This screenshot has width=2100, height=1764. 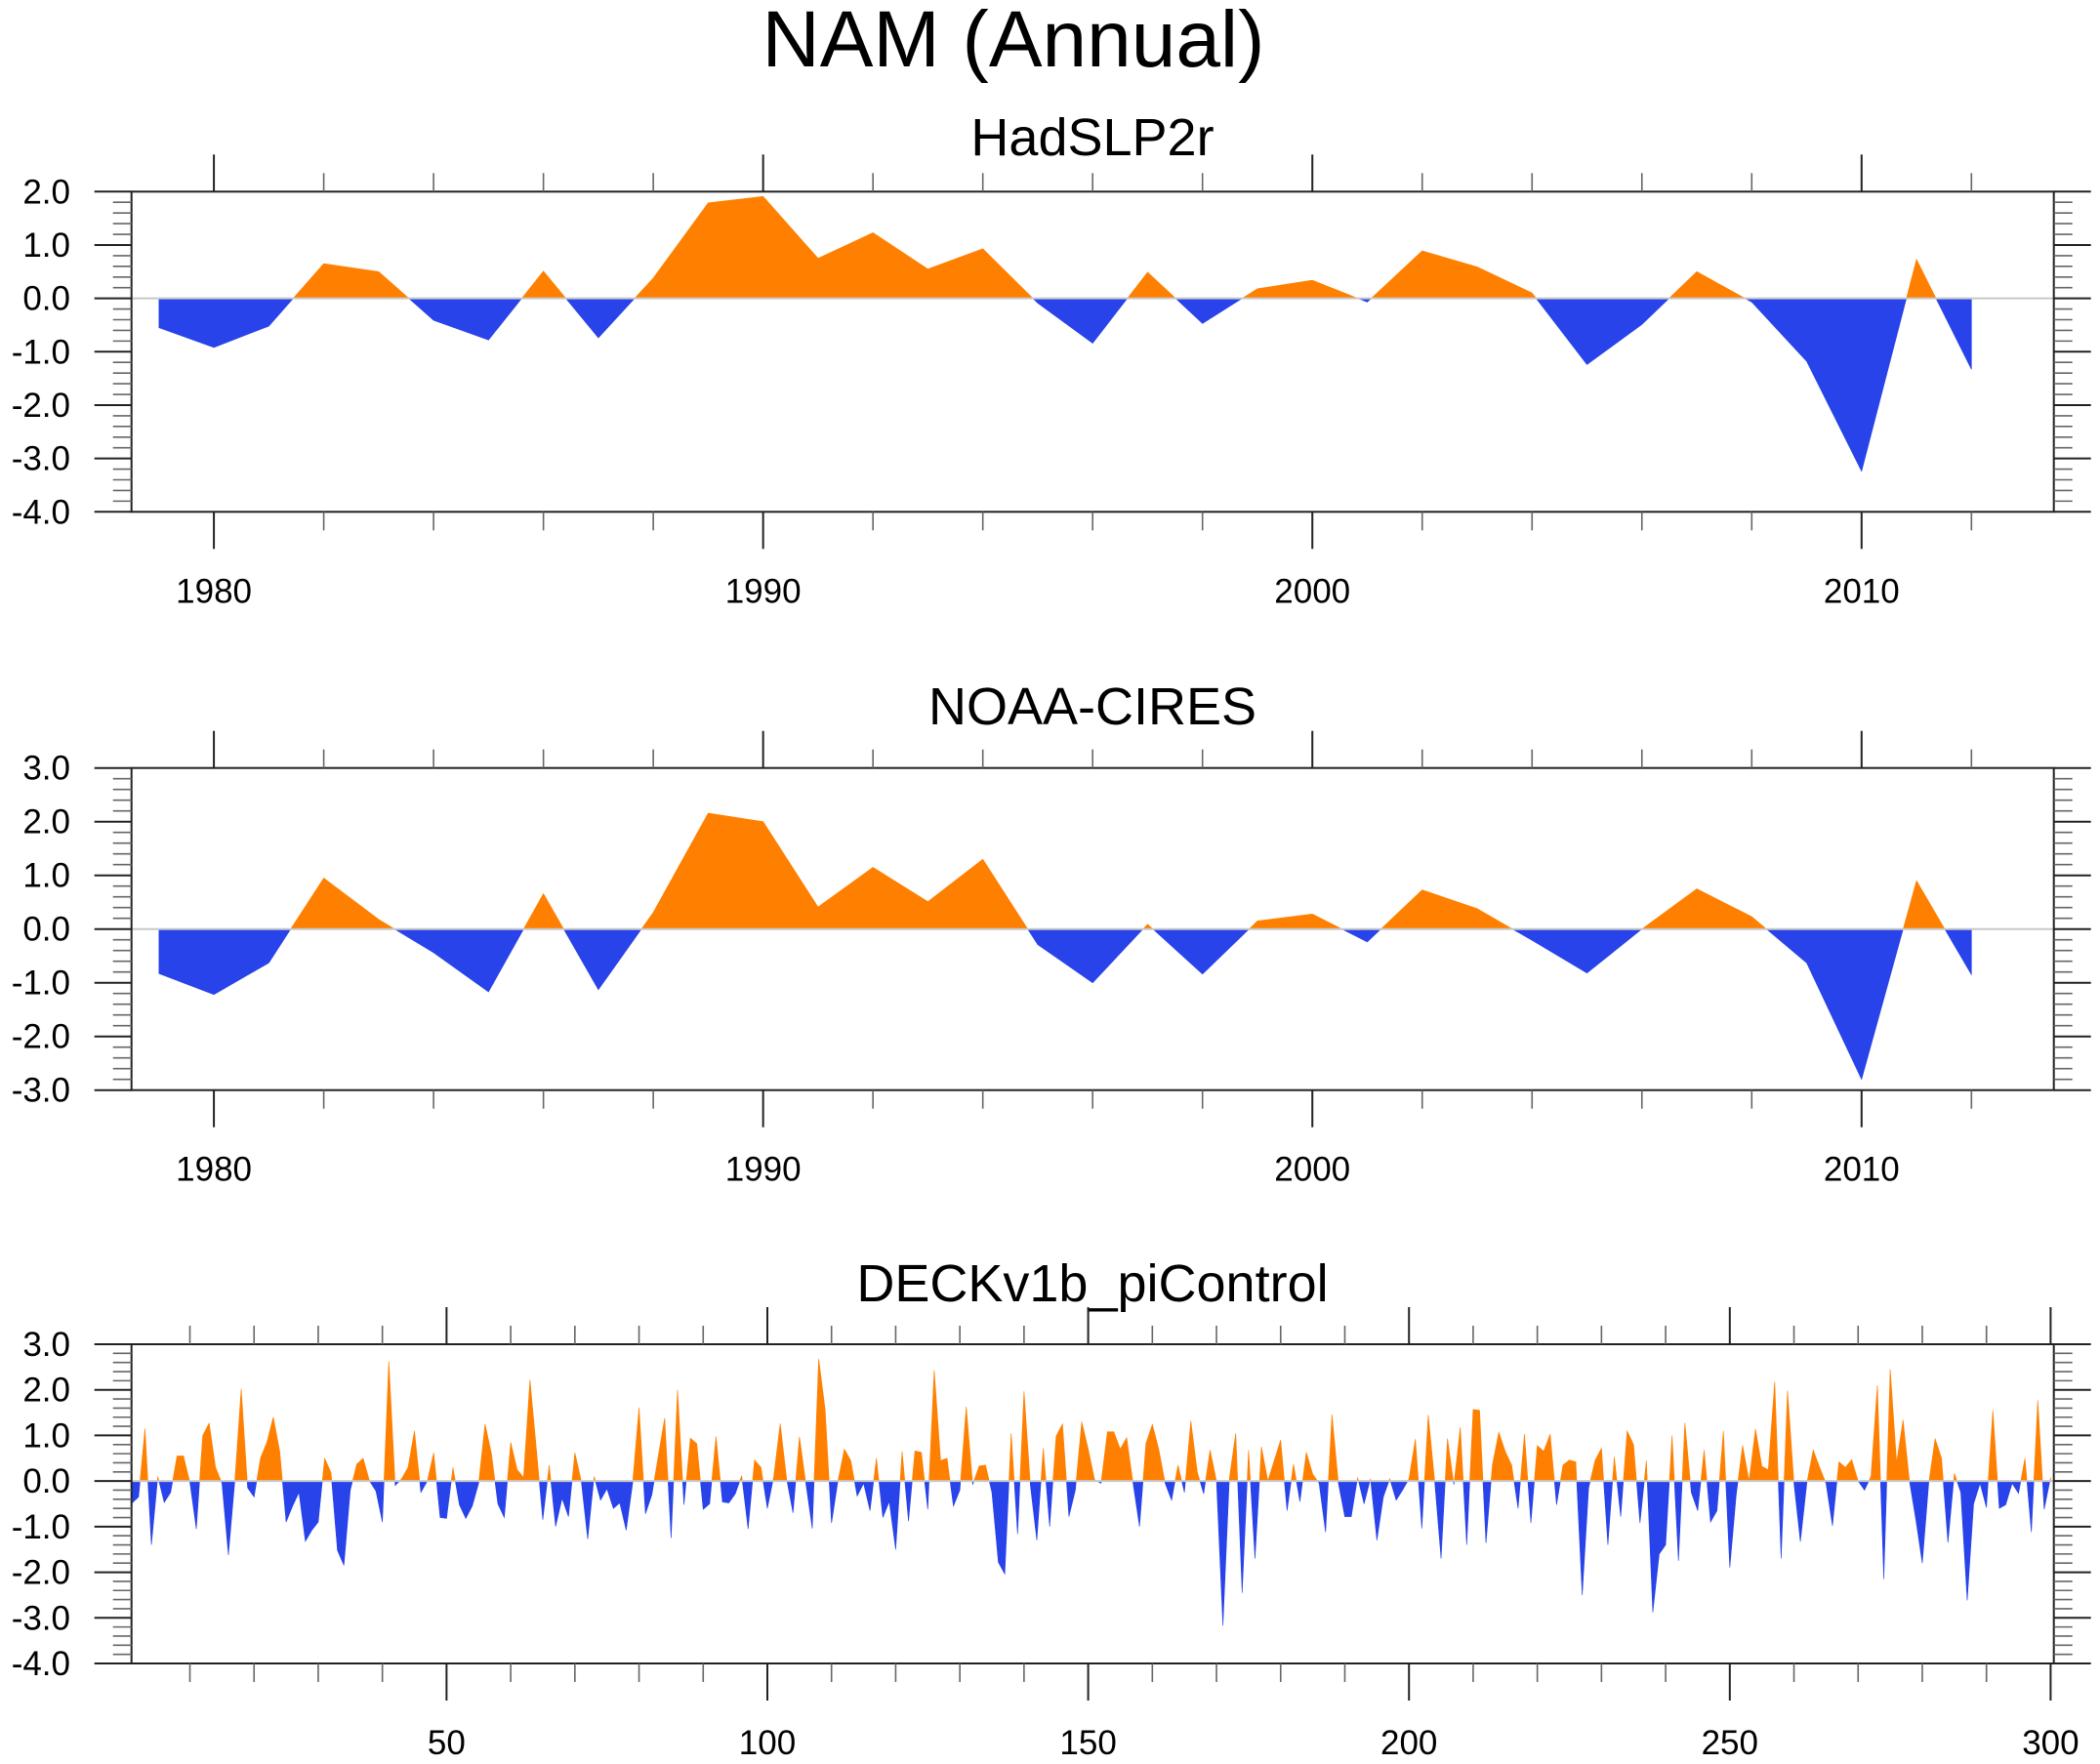 What do you see at coordinates (447, 1743) in the screenshot?
I see `x-tick-label: 50` at bounding box center [447, 1743].